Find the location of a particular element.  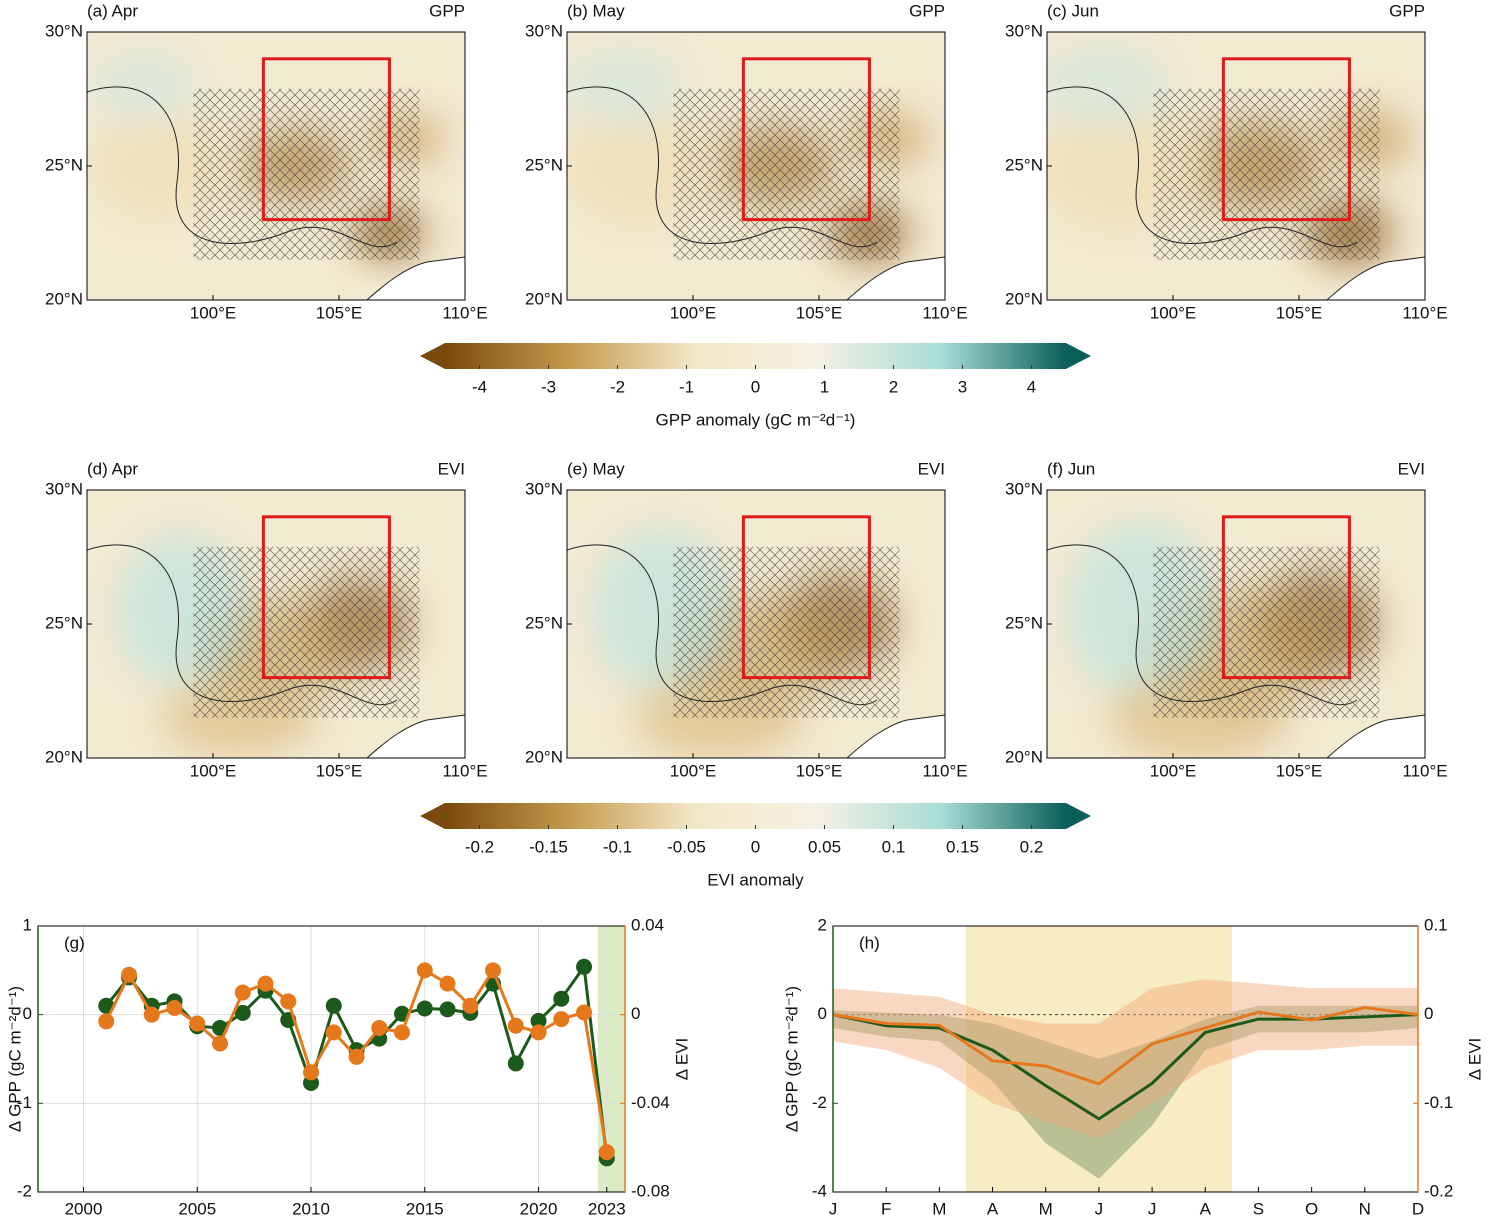

panel-title: (h) is located at coordinates (869, 942).